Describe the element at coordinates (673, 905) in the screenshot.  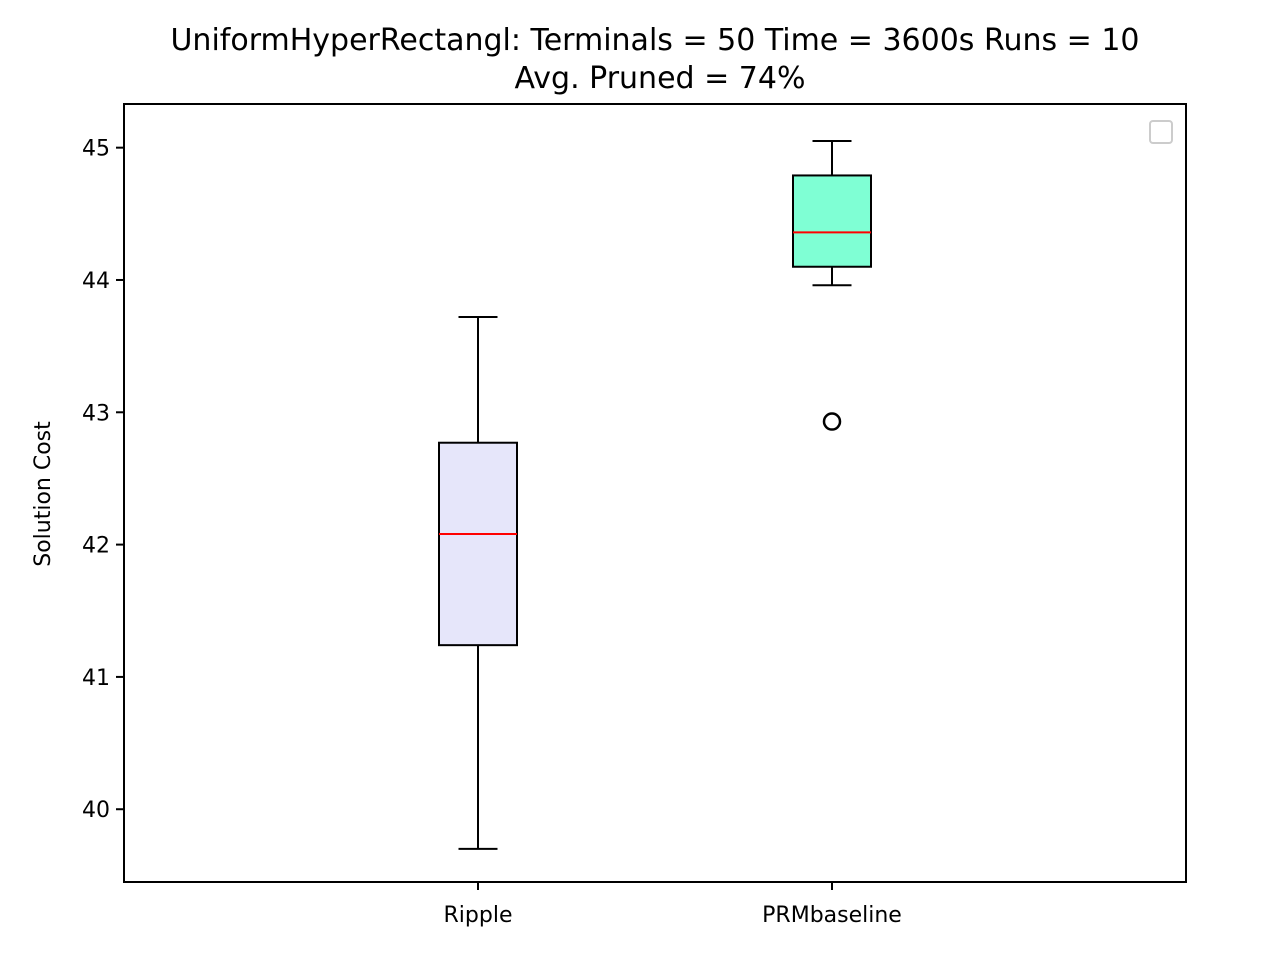
I see `x-axis: Ripple PRMbaseline` at that location.